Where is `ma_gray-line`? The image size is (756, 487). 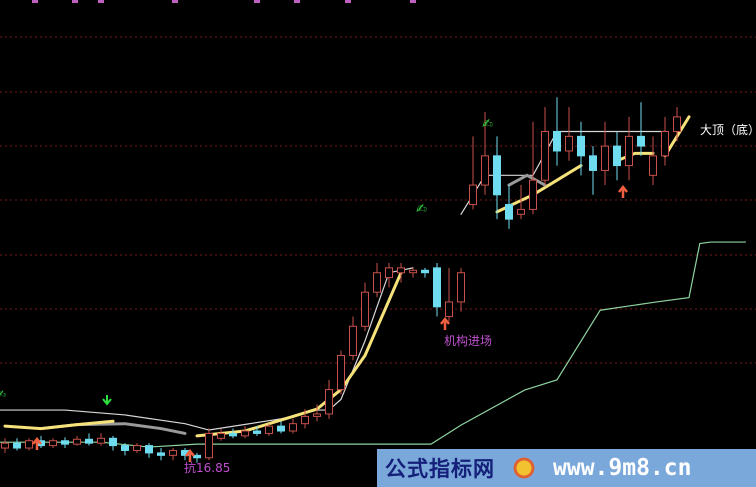
ma_gray-line is located at coordinates (527, 180).